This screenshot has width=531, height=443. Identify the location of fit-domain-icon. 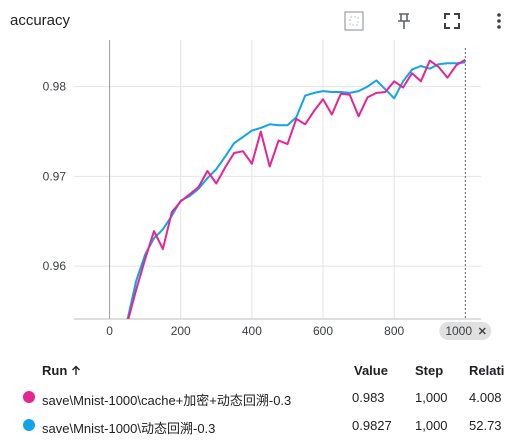
(354, 21).